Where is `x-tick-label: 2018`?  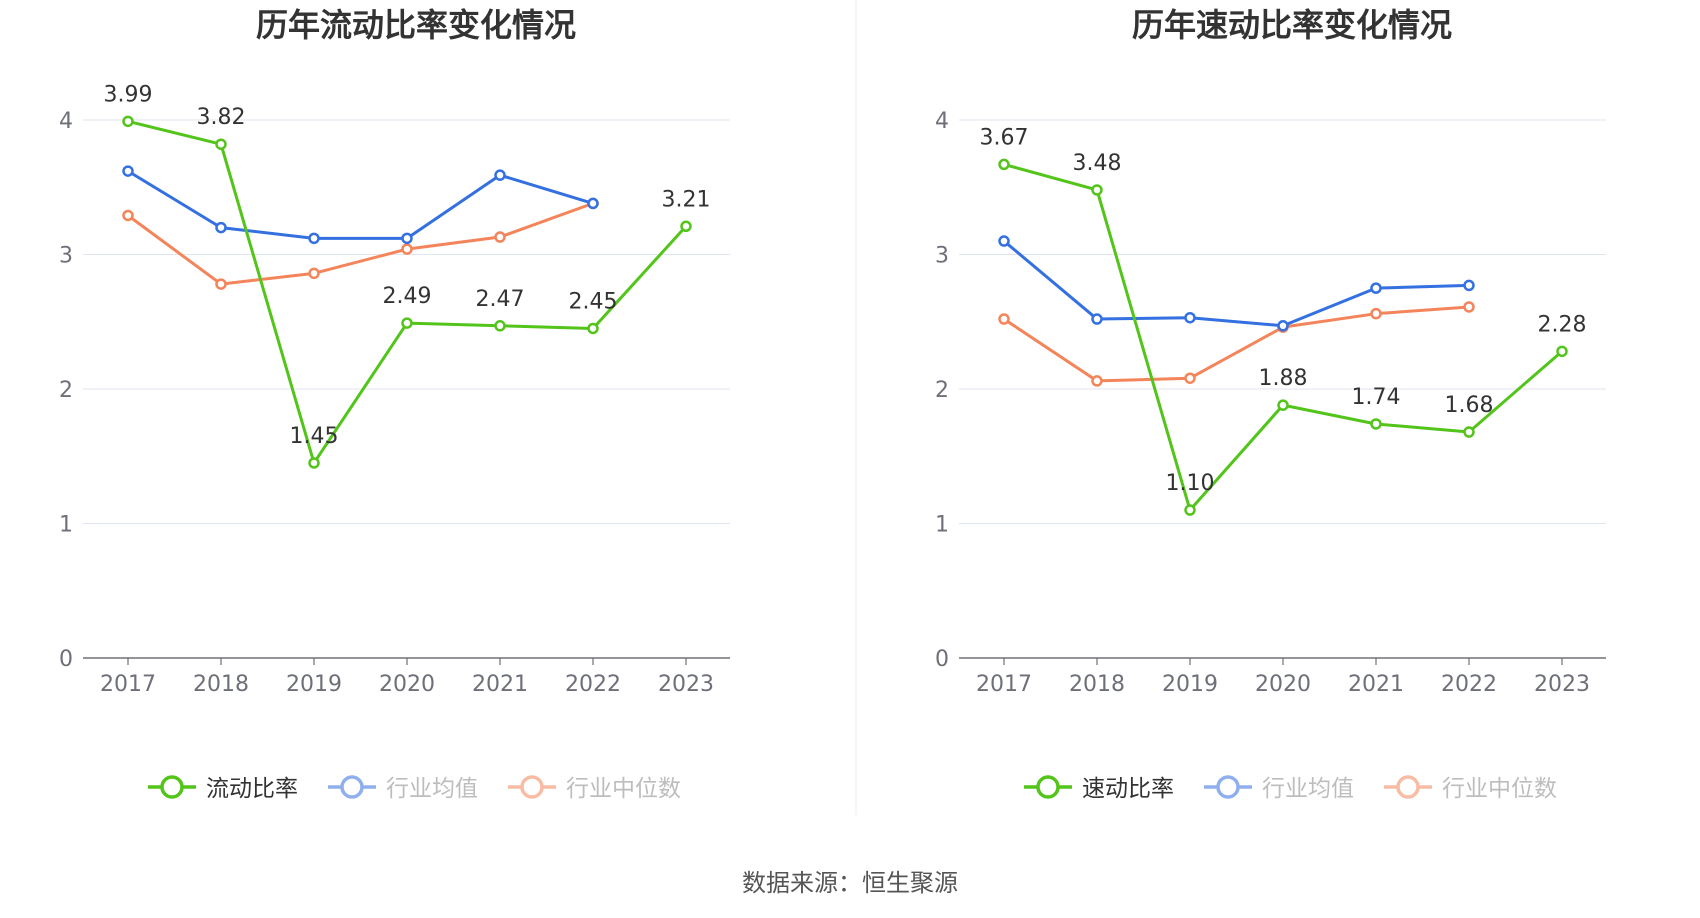 x-tick-label: 2018 is located at coordinates (1097, 684).